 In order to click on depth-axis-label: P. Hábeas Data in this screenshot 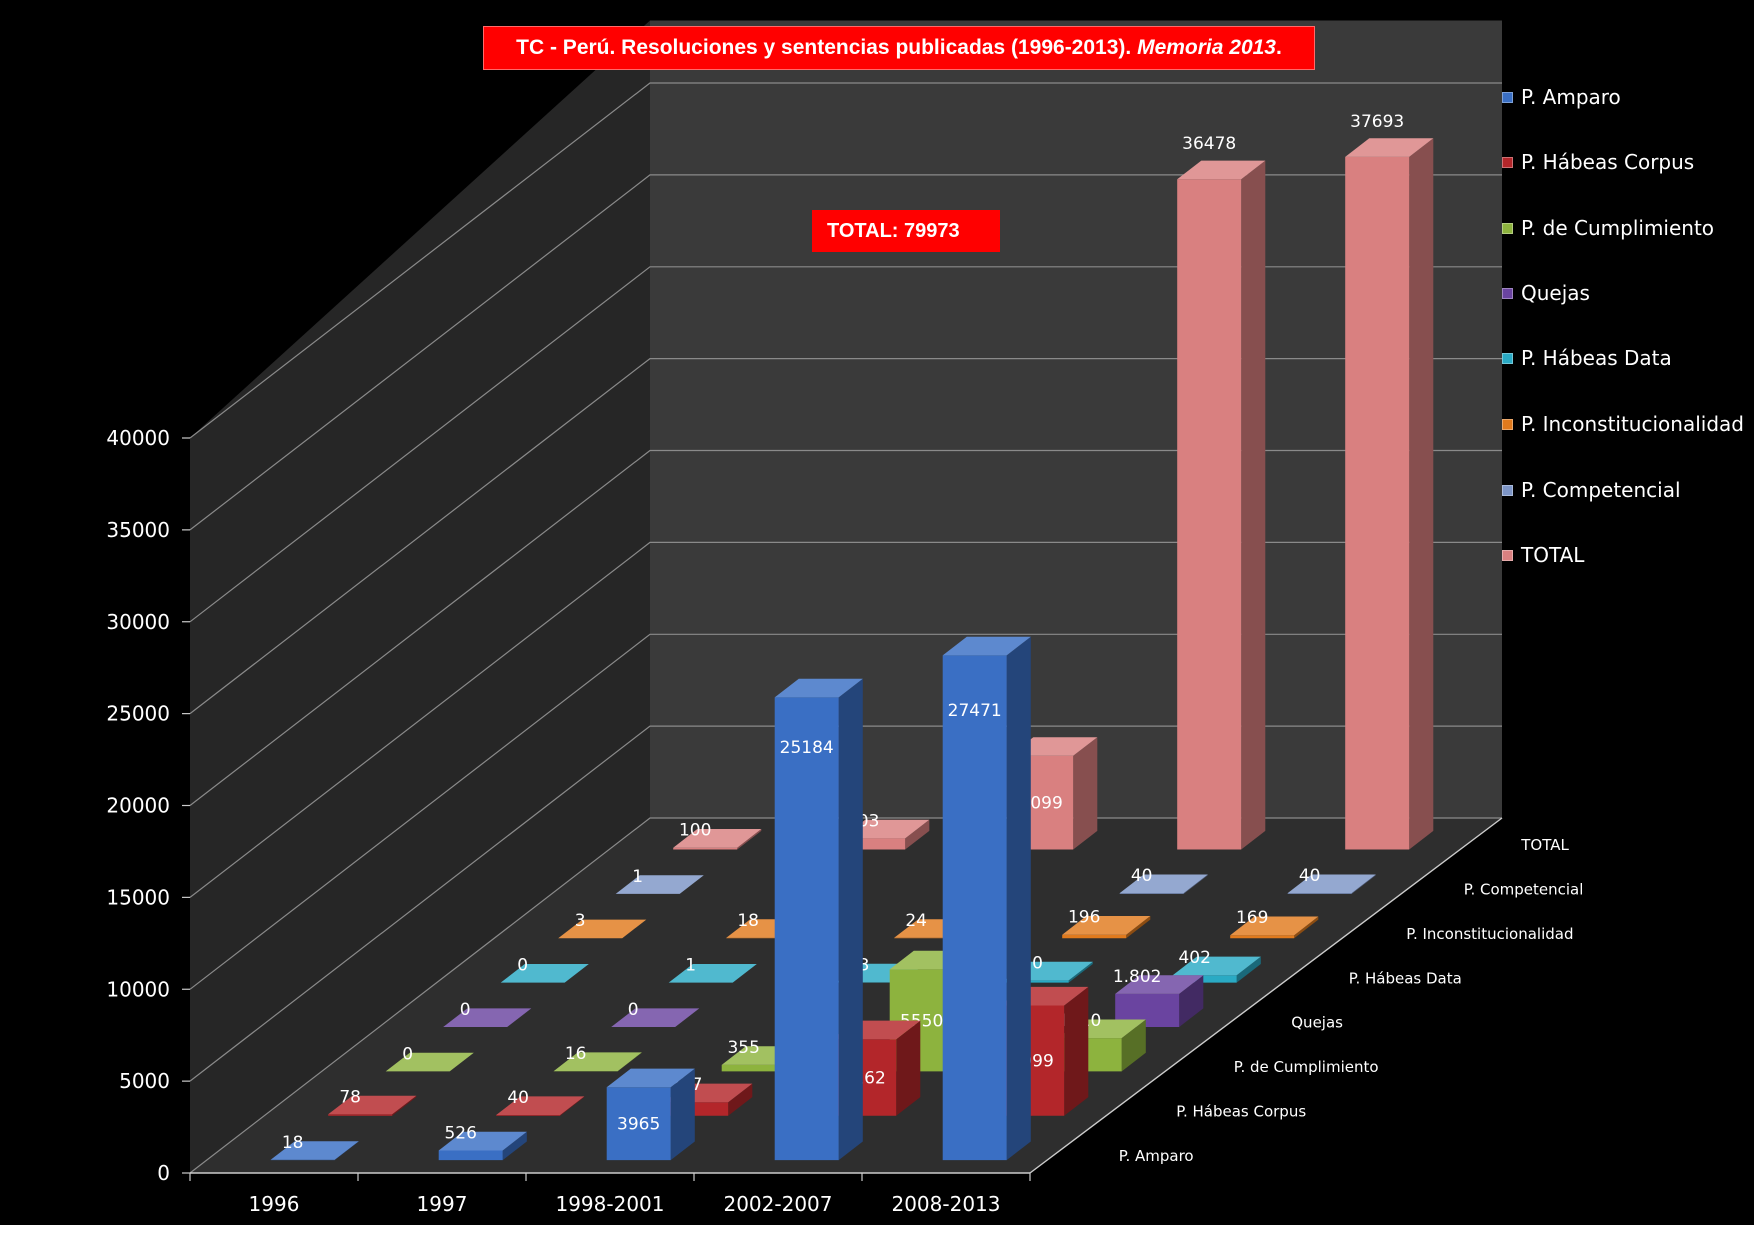, I will do `click(1405, 978)`.